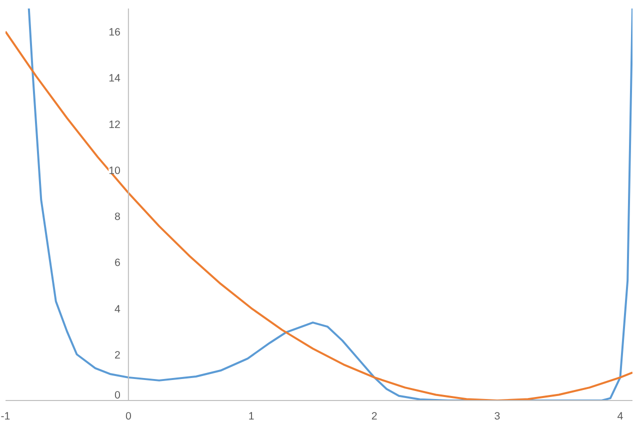 This screenshot has width=640, height=422. What do you see at coordinates (5, 416) in the screenshot?
I see `x-tick-label: -1` at bounding box center [5, 416].